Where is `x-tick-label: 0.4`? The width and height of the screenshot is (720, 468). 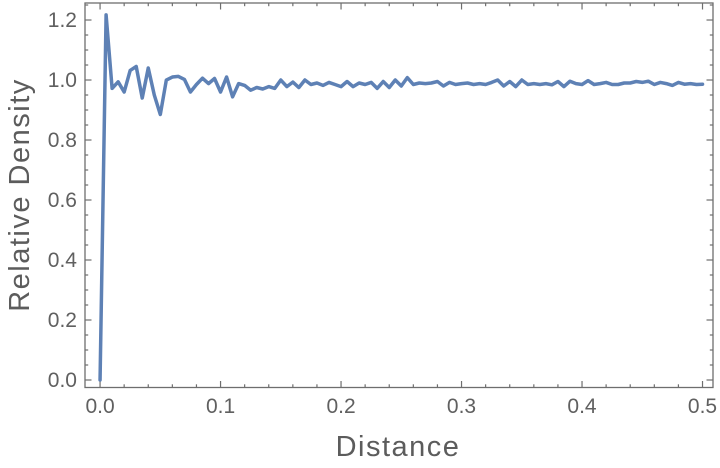 x-tick-label: 0.4 is located at coordinates (582, 406).